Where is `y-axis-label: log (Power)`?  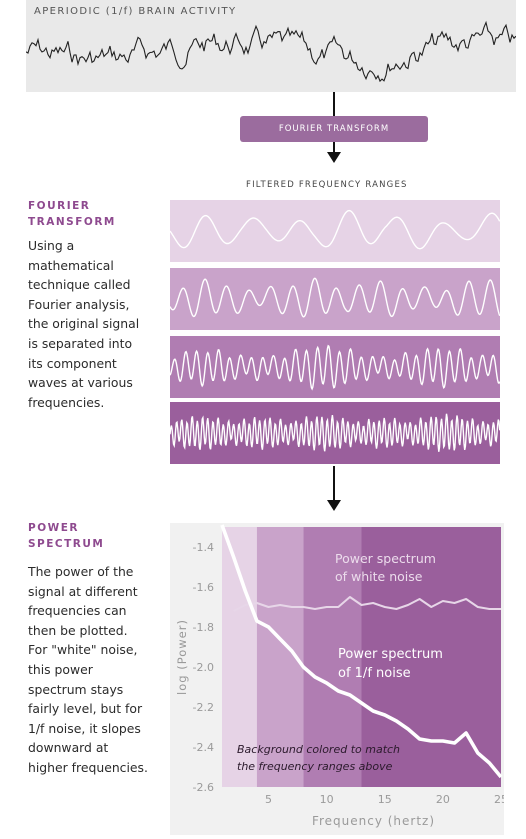
y-axis-label: log (Power) is located at coordinates (182, 657).